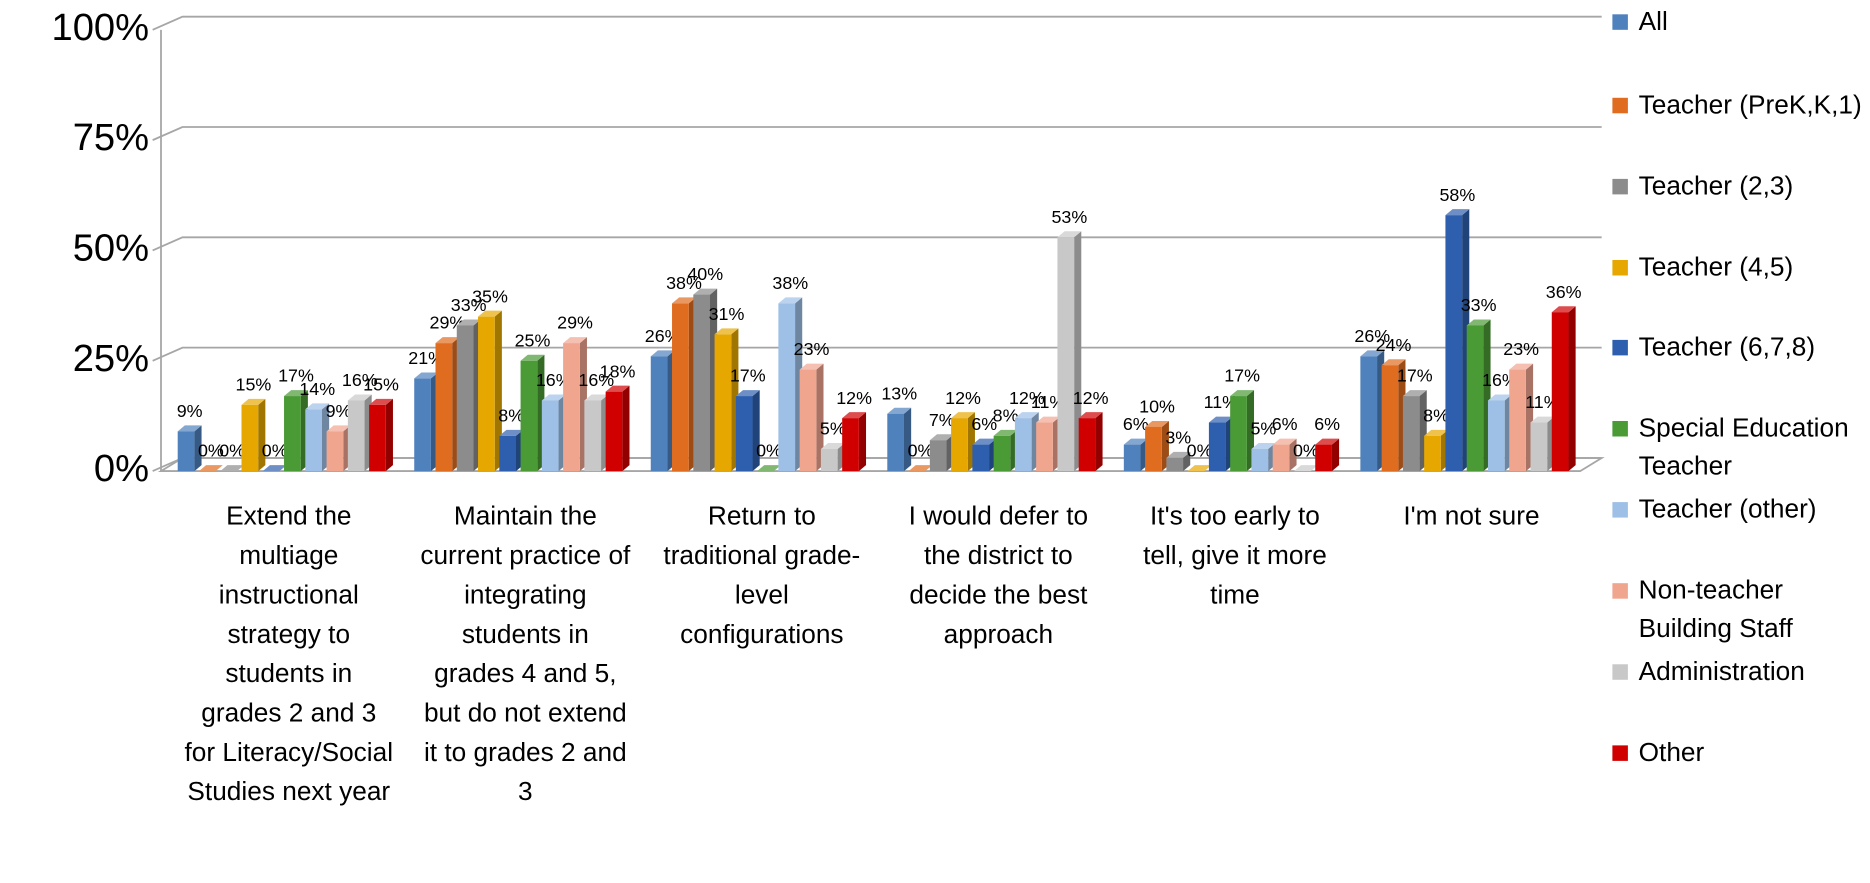 This screenshot has width=1870, height=883. Describe the element at coordinates (1479, 305) in the screenshot. I see `data-label: 33%` at that location.